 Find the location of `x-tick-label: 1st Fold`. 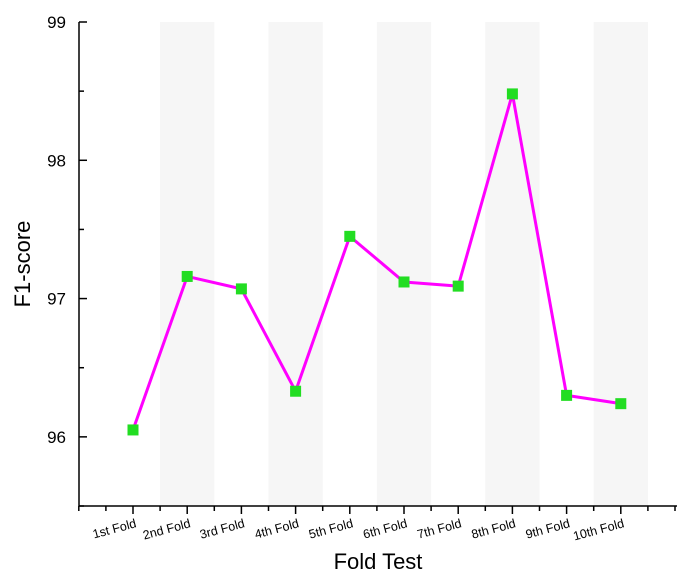

x-tick-label: 1st Fold is located at coordinates (114, 528).